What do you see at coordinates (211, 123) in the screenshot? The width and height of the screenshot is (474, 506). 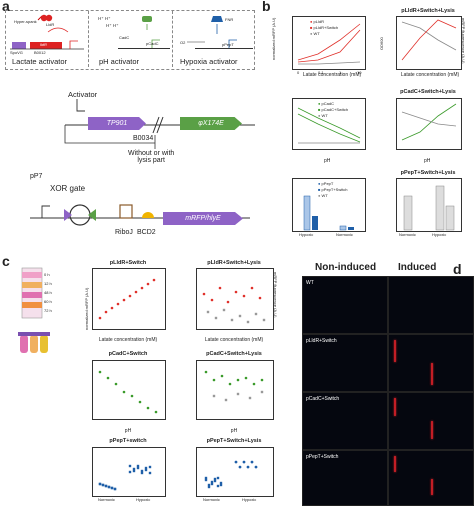 I see `phix174e-gene: φX174E` at bounding box center [211, 123].